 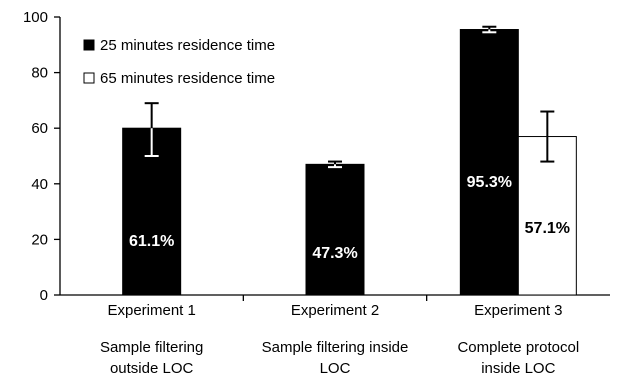 I want to click on group-description-line: Sample filtering, so click(x=151, y=347).